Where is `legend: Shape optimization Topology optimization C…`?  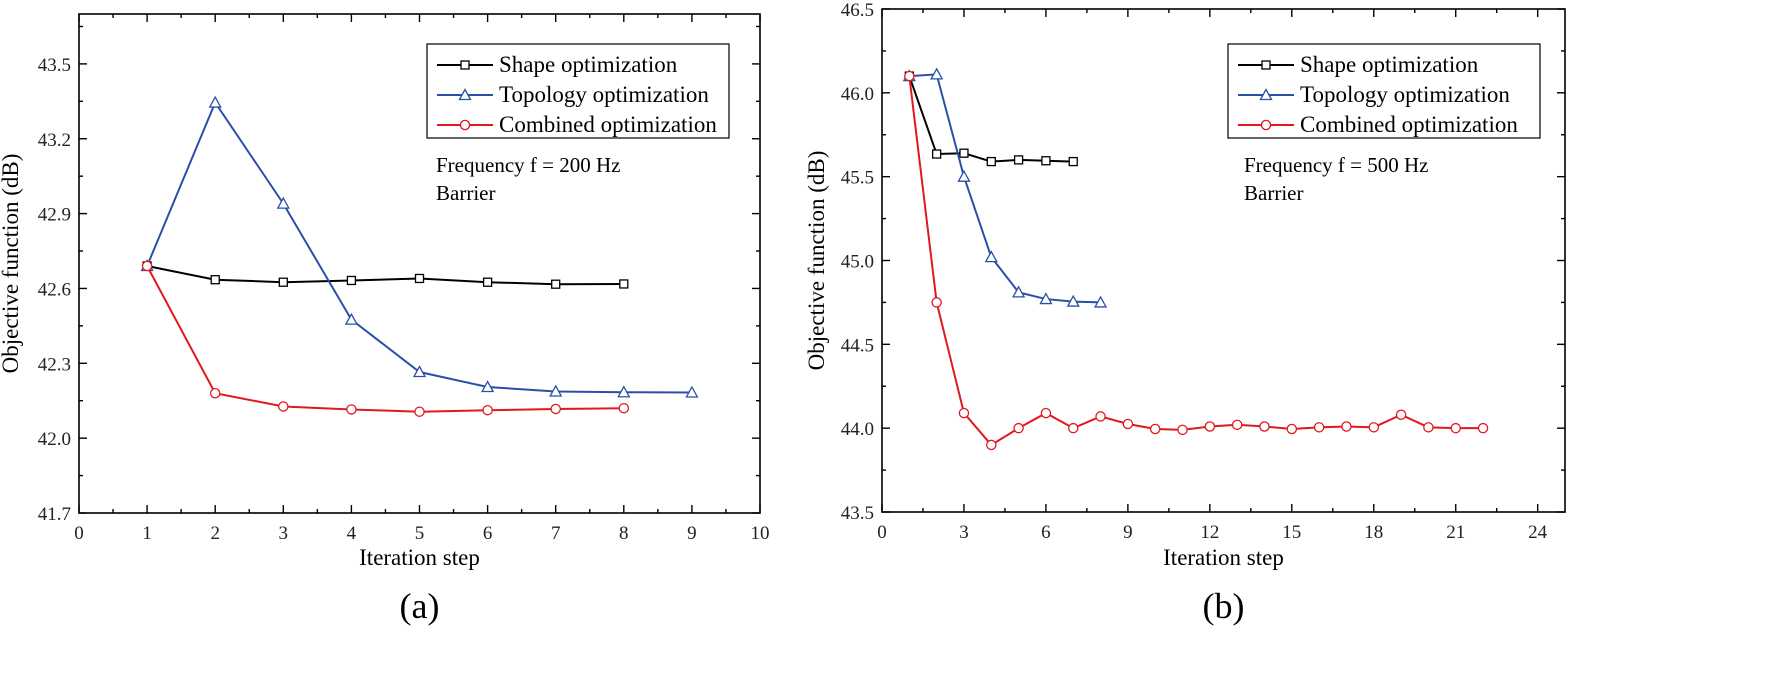
legend: Shape optimization Topology optimization C… is located at coordinates (578, 91).